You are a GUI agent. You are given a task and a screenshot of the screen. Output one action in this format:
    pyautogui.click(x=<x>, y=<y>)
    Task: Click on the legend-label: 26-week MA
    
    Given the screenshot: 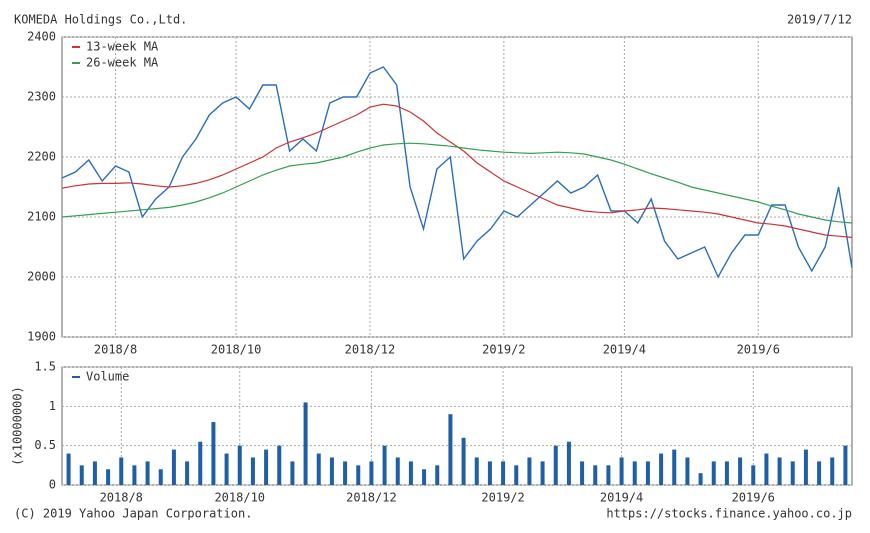 What is the action you would take?
    pyautogui.click(x=122, y=63)
    